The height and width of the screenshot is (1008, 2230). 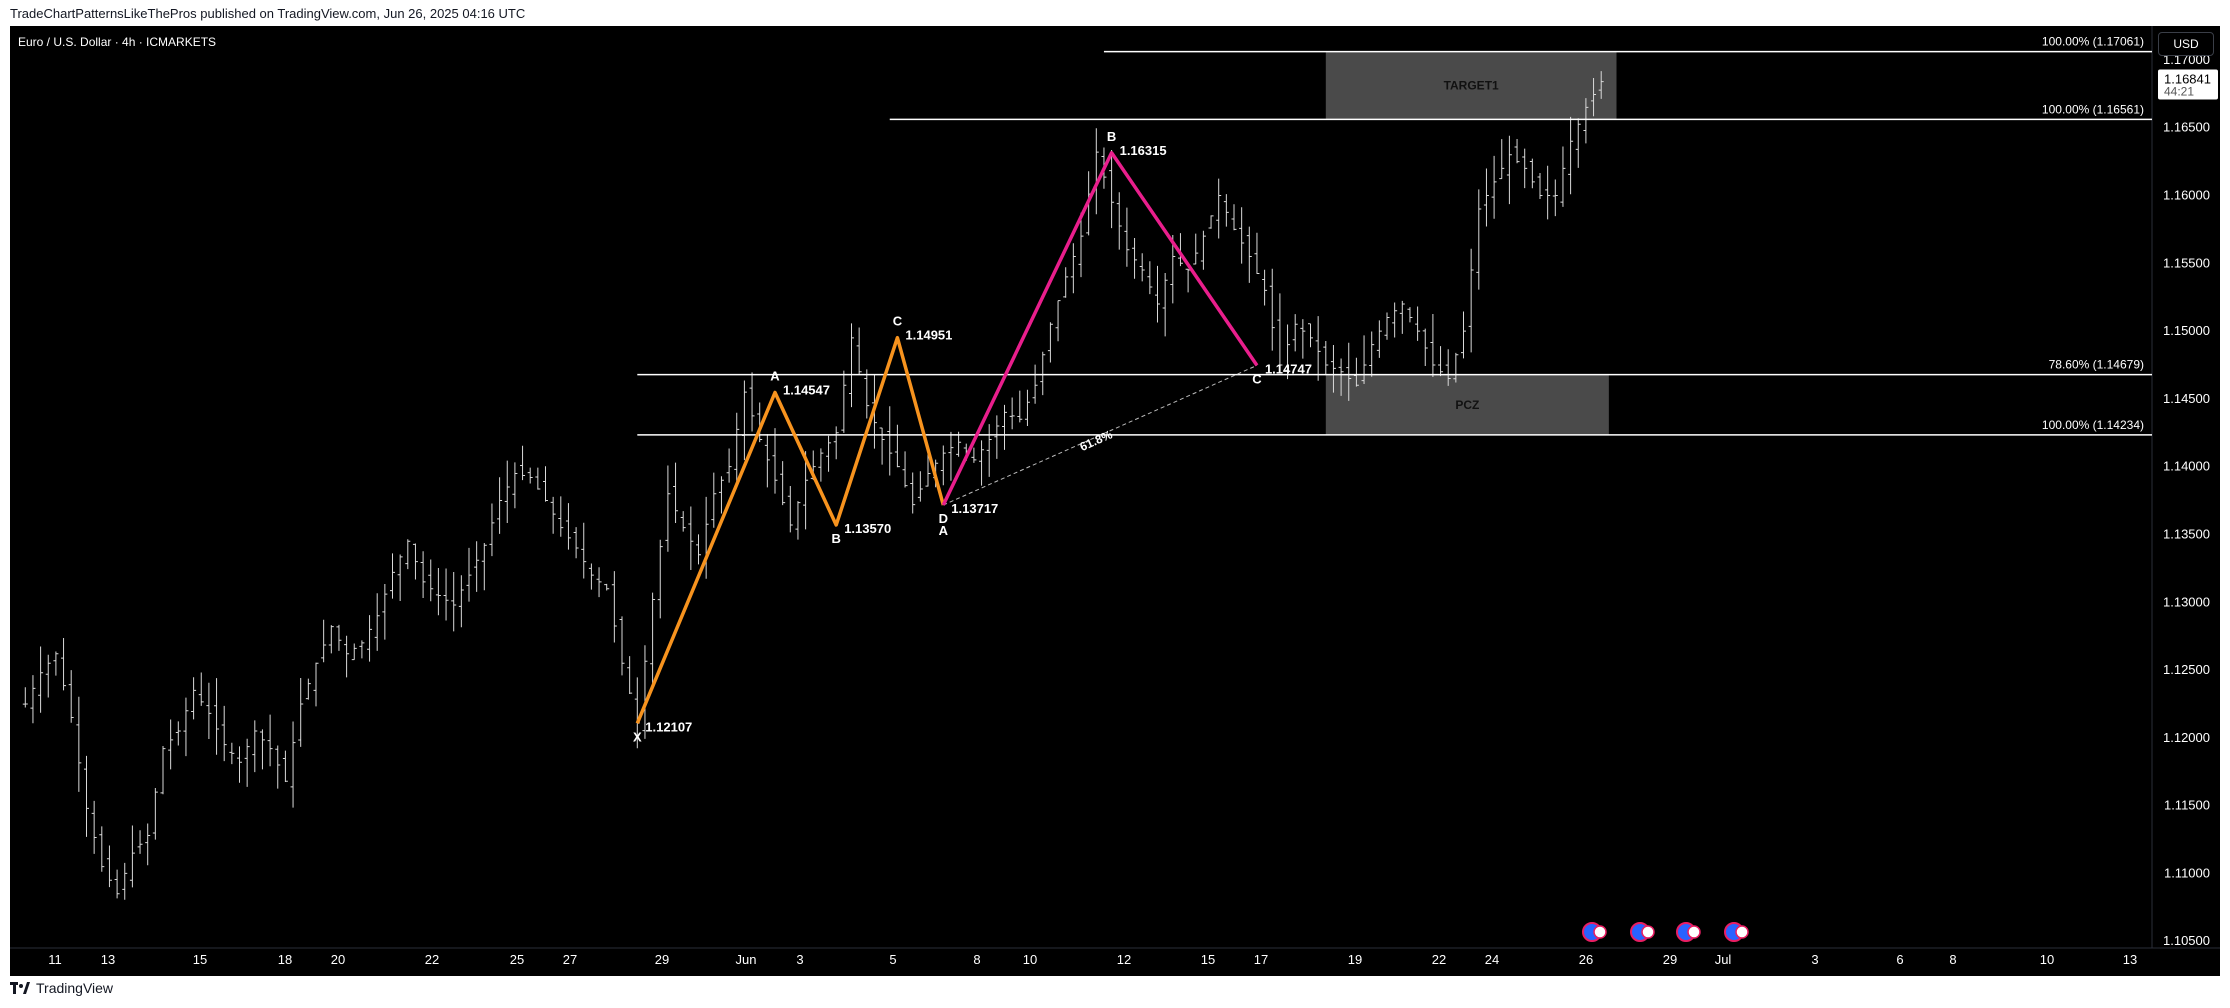 What do you see at coordinates (1100, 435) in the screenshot?
I see `retracement-line` at bounding box center [1100, 435].